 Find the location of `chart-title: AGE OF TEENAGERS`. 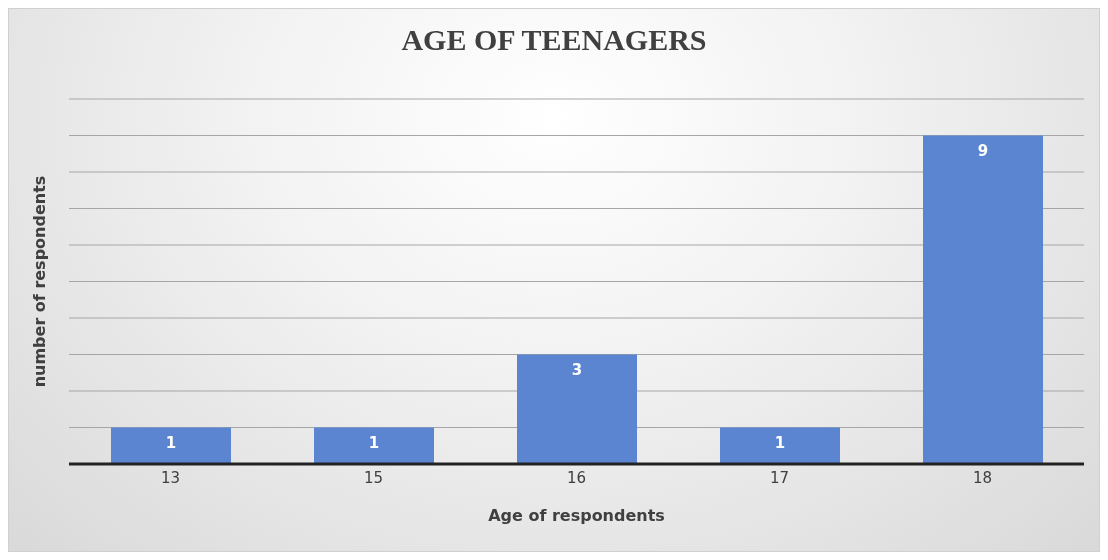

chart-title: AGE OF TEENAGERS is located at coordinates (554, 40).